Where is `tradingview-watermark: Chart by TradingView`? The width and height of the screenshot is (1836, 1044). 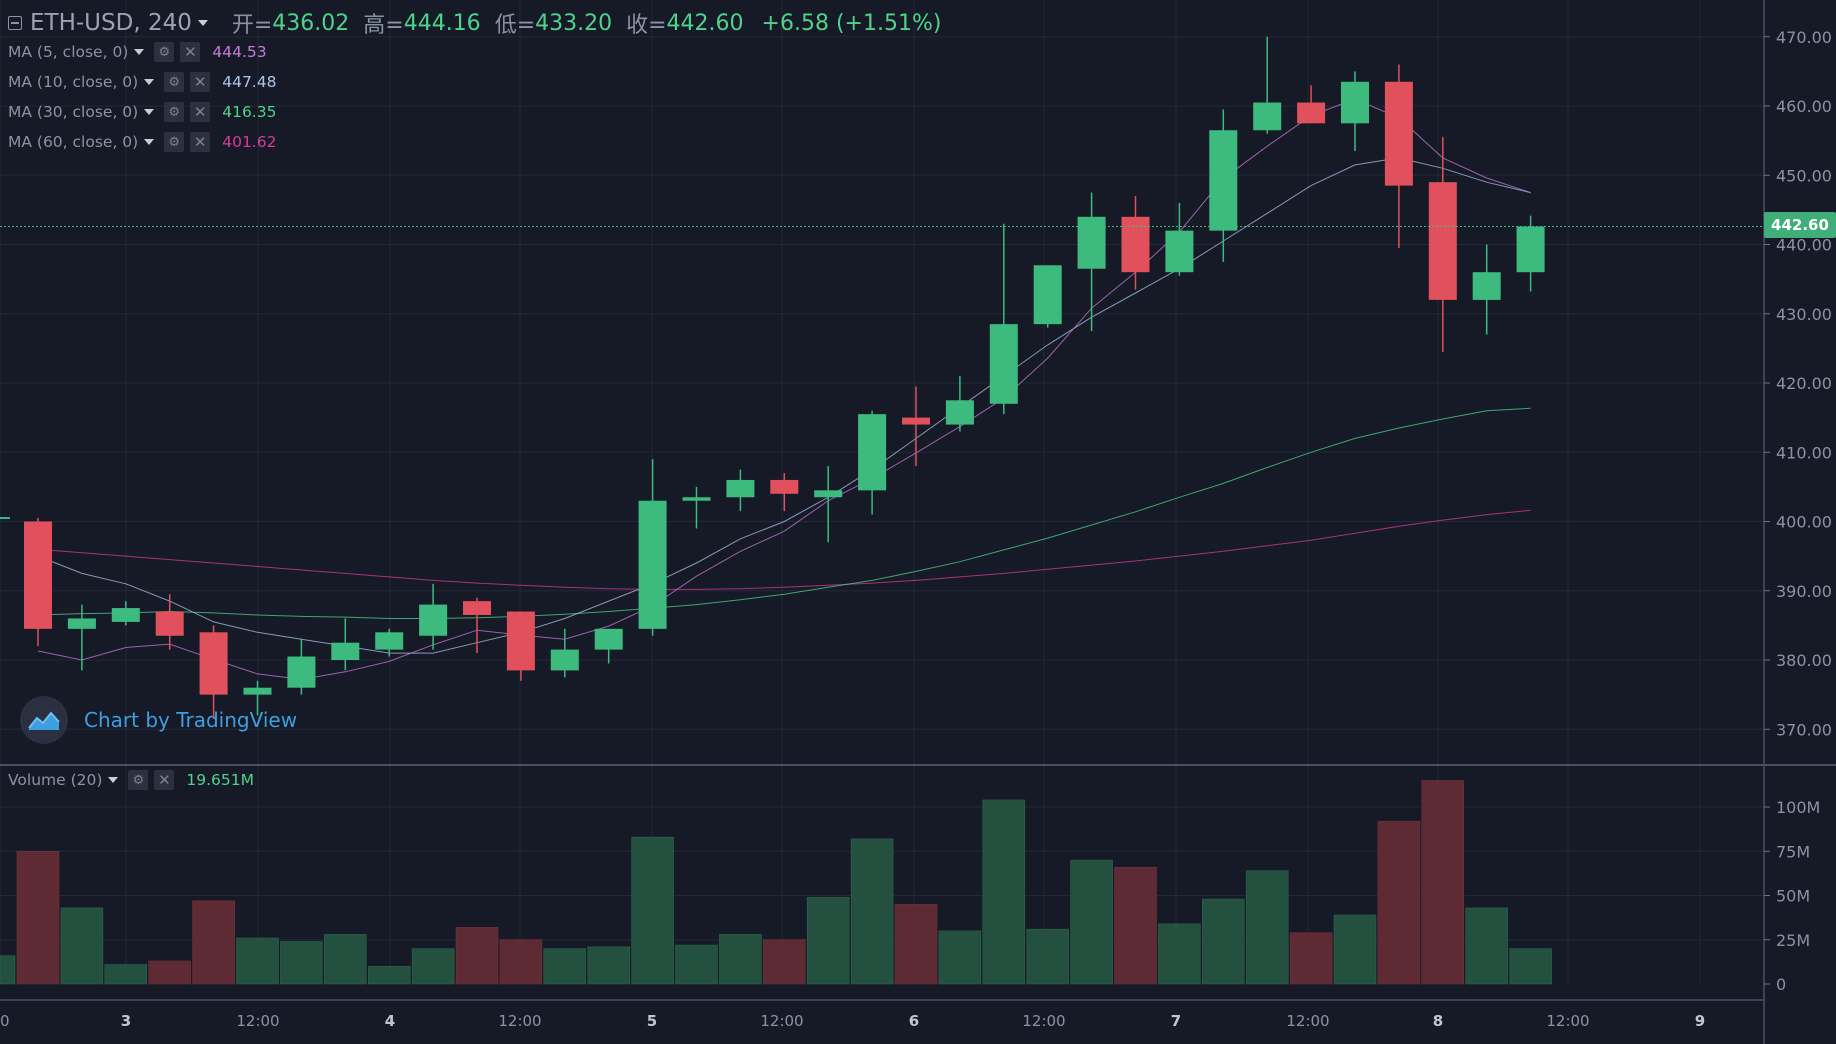
tradingview-watermark: Chart by TradingView is located at coordinates (158, 720).